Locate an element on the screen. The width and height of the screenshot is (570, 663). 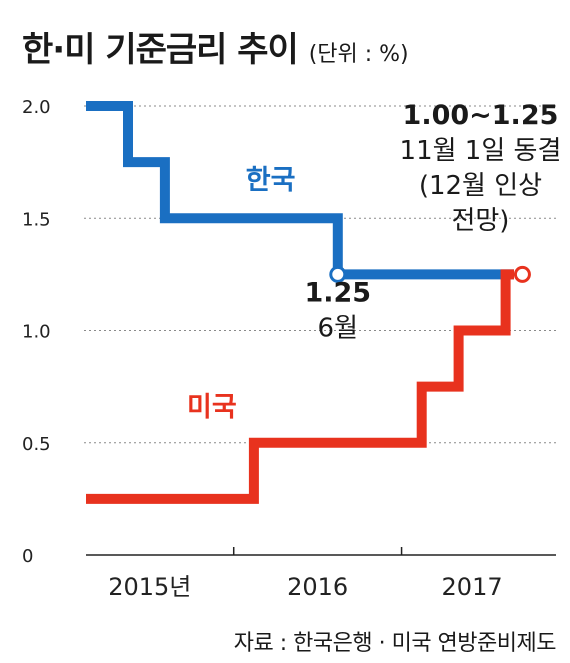
annotation-line: 1.25 is located at coordinates (337, 292).